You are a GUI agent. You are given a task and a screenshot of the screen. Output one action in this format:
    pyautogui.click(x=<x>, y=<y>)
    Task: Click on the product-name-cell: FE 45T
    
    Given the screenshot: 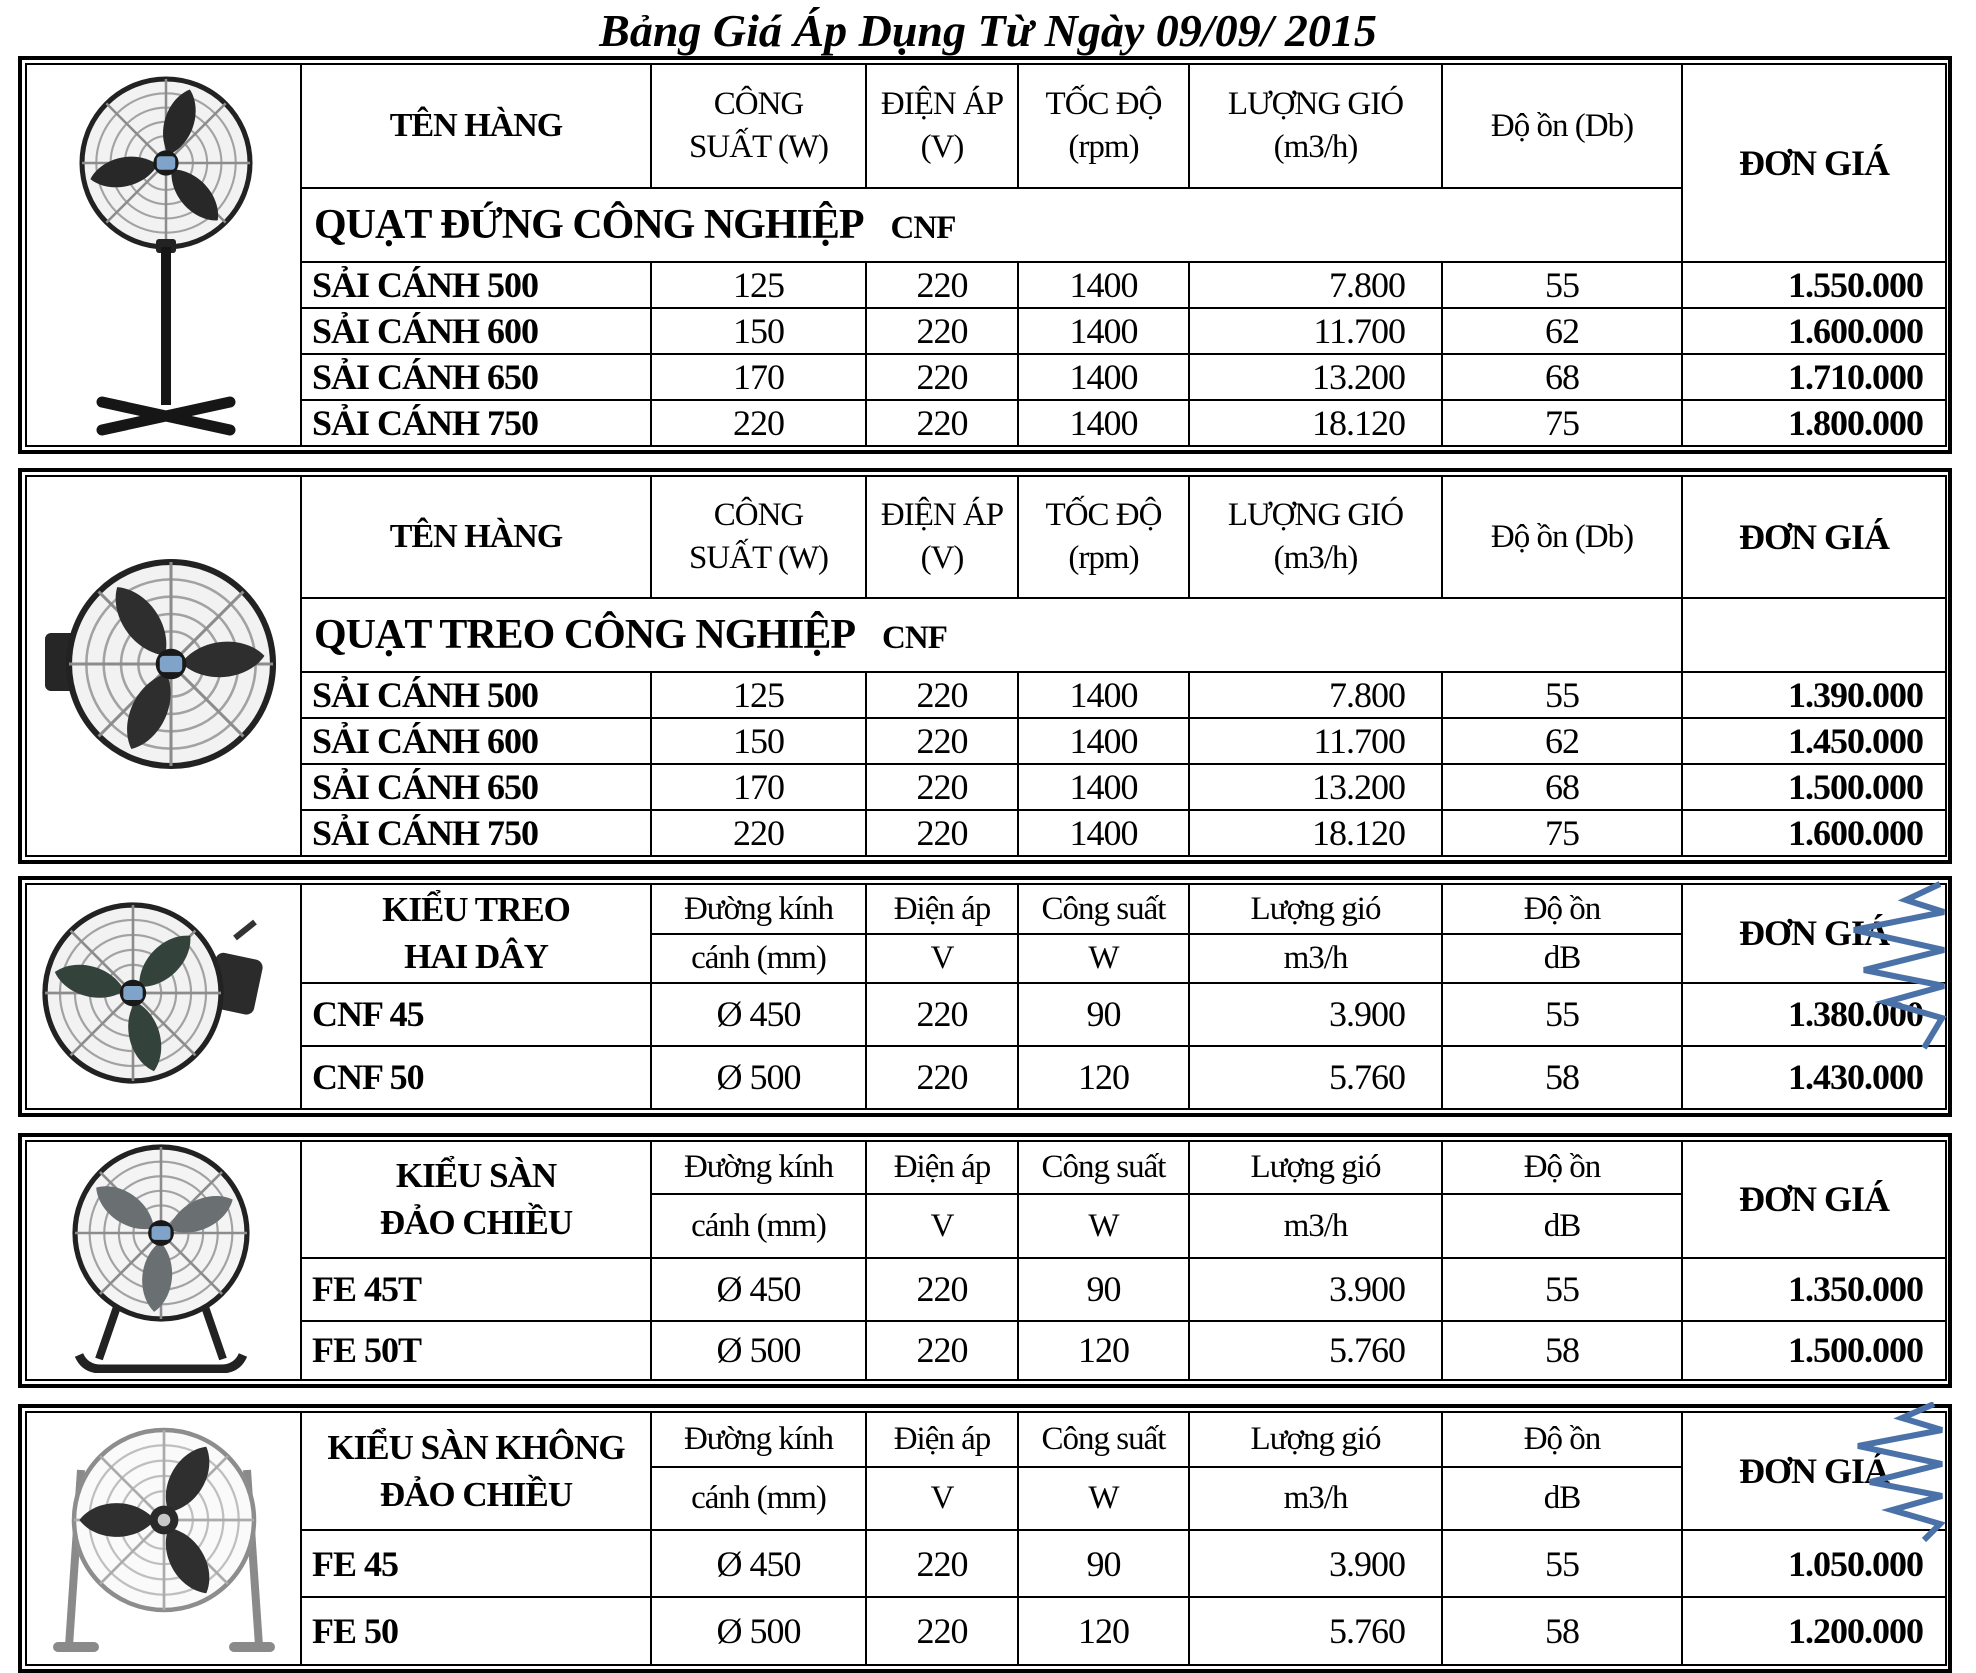 What is the action you would take?
    pyautogui.click(x=476, y=1289)
    